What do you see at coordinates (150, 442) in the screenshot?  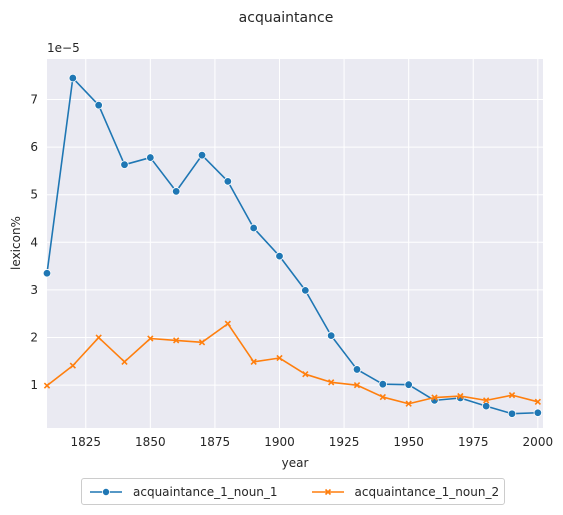 I see `x-tick-label: 1850` at bounding box center [150, 442].